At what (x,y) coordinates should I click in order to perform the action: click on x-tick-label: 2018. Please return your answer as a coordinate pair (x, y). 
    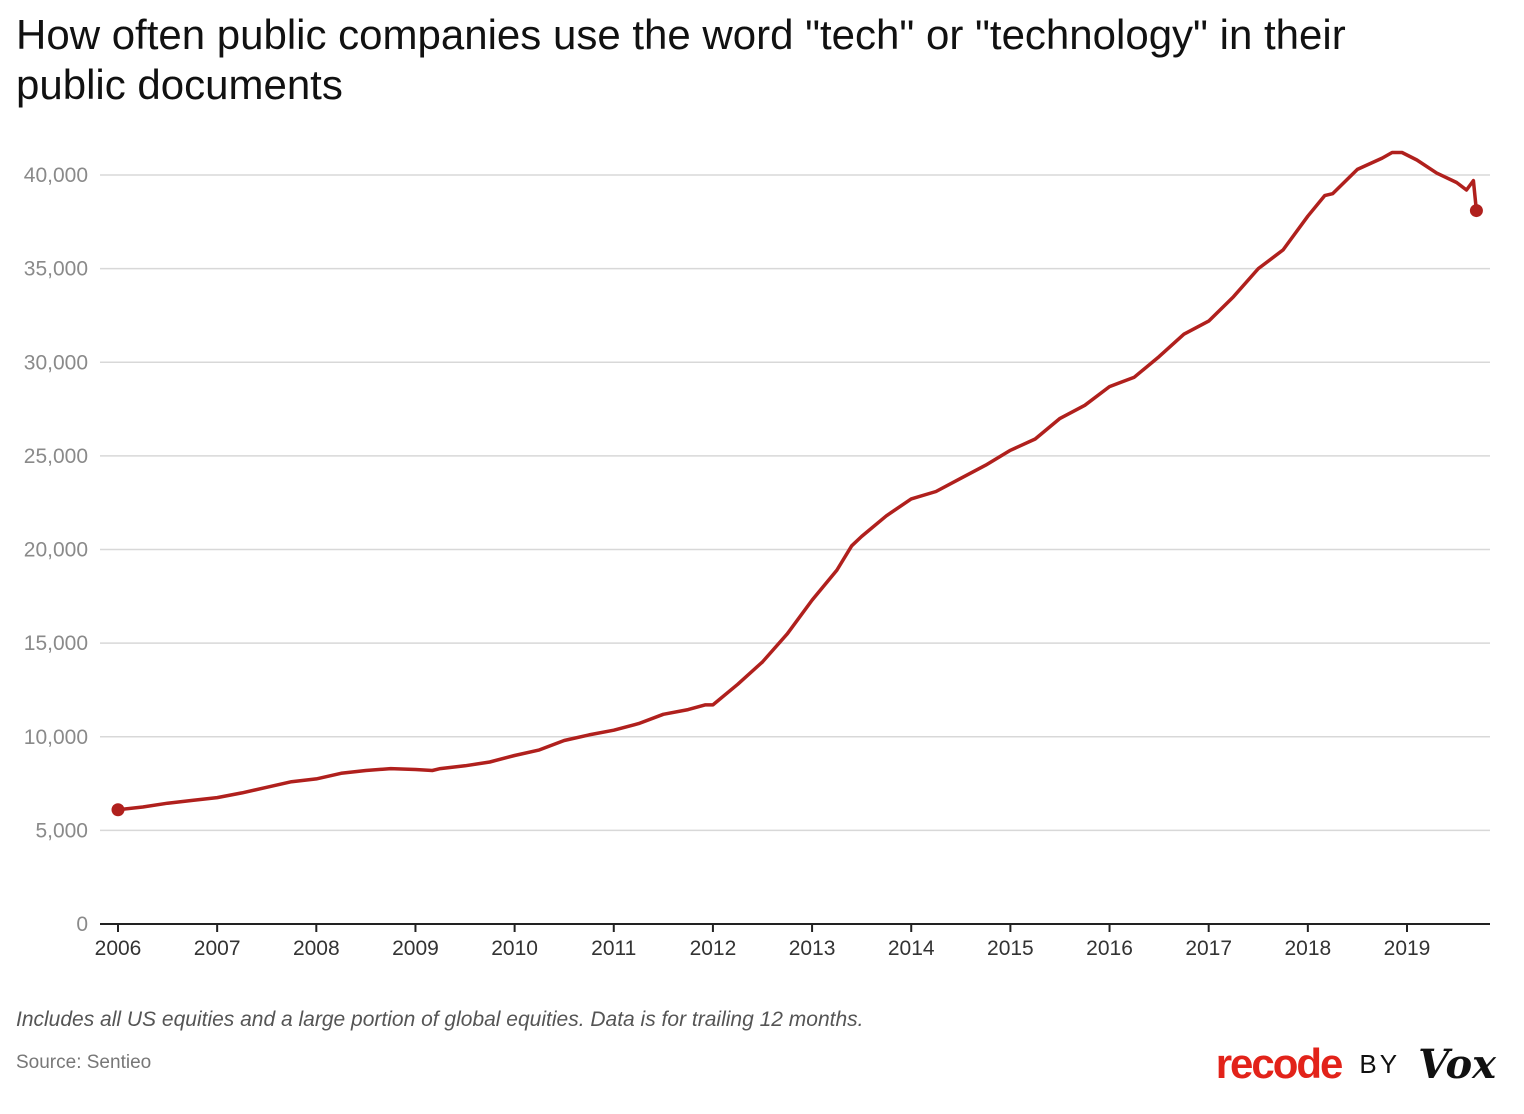
    Looking at the image, I should click on (1307, 948).